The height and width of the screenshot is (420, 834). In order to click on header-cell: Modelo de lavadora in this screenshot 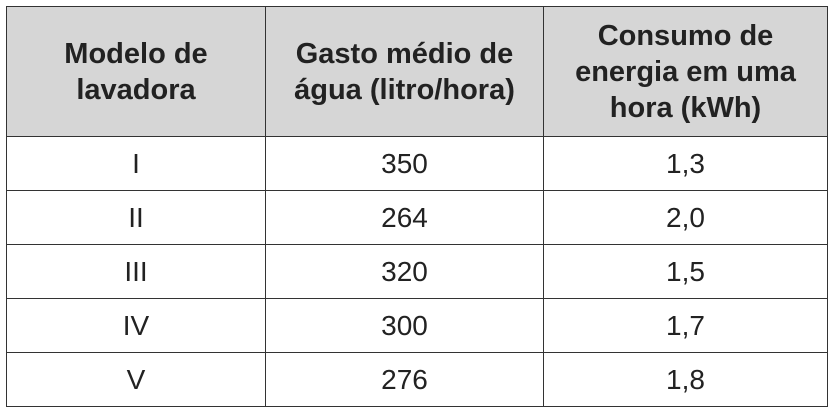, I will do `click(136, 71)`.